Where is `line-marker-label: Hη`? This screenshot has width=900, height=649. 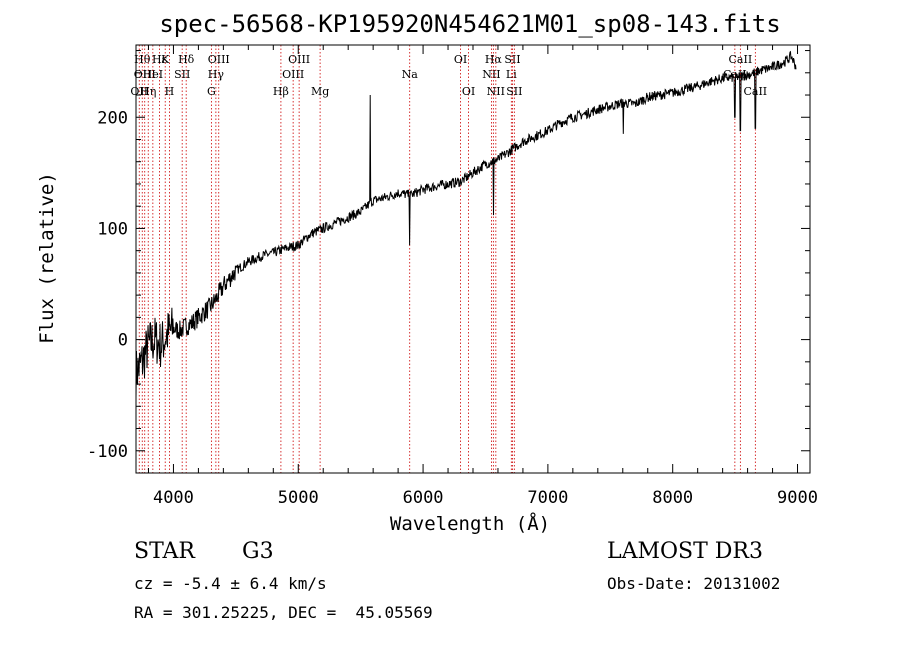
line-marker-label: Hη is located at coordinates (148, 91).